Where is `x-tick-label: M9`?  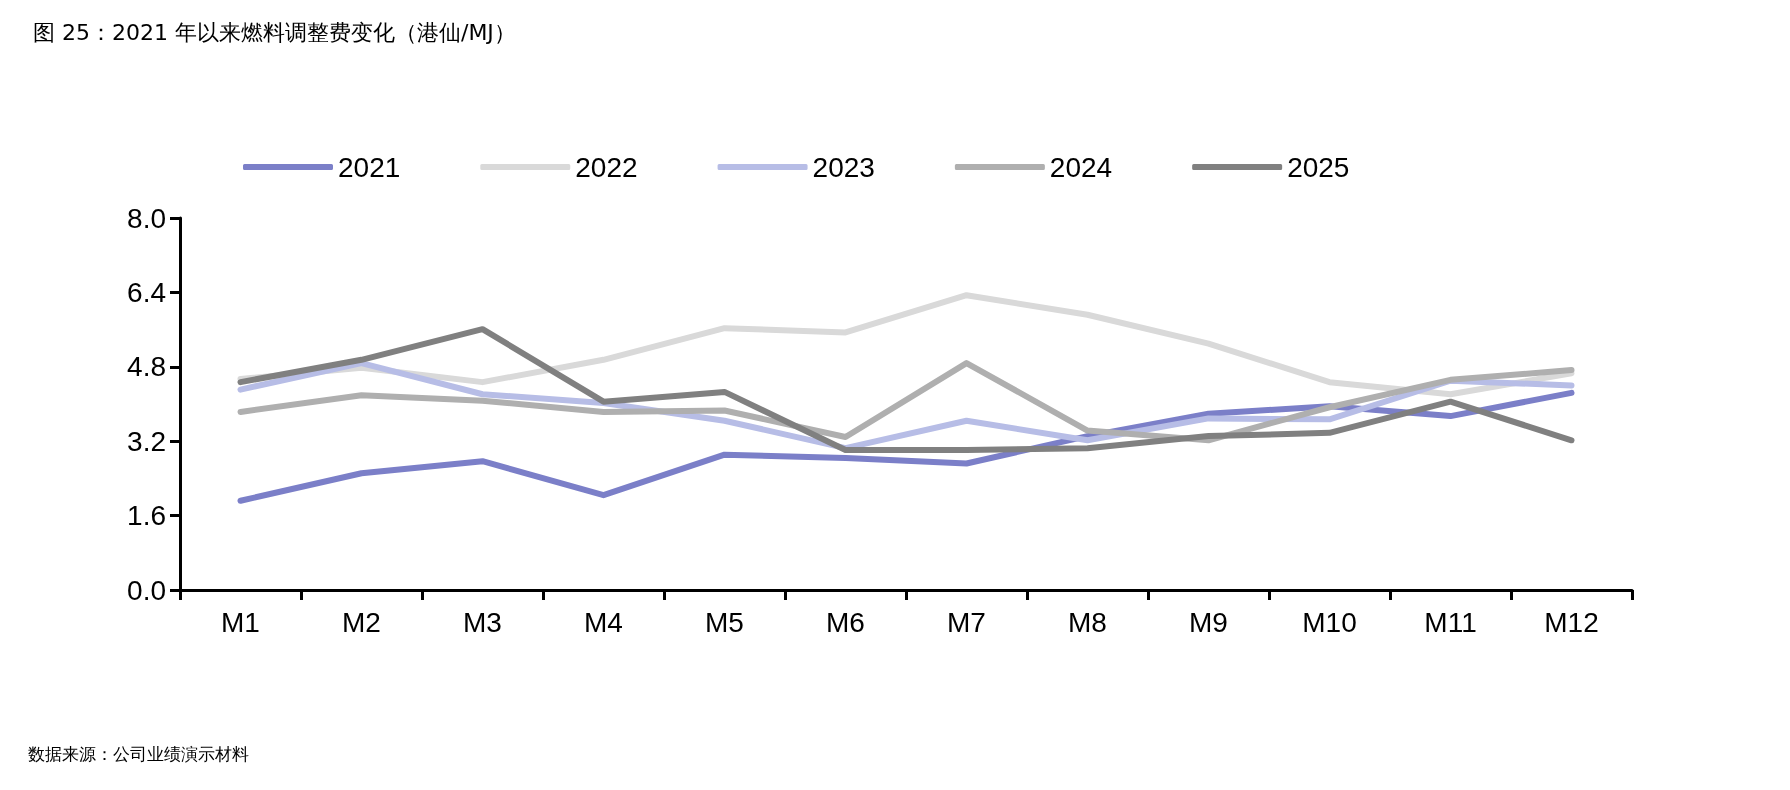 x-tick-label: M9 is located at coordinates (1208, 622).